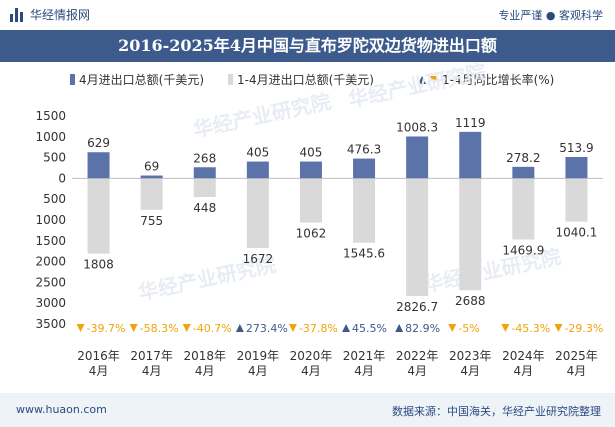  Describe the element at coordinates (576, 233) in the screenshot. I see `label-cumulative: 1040.1` at that location.